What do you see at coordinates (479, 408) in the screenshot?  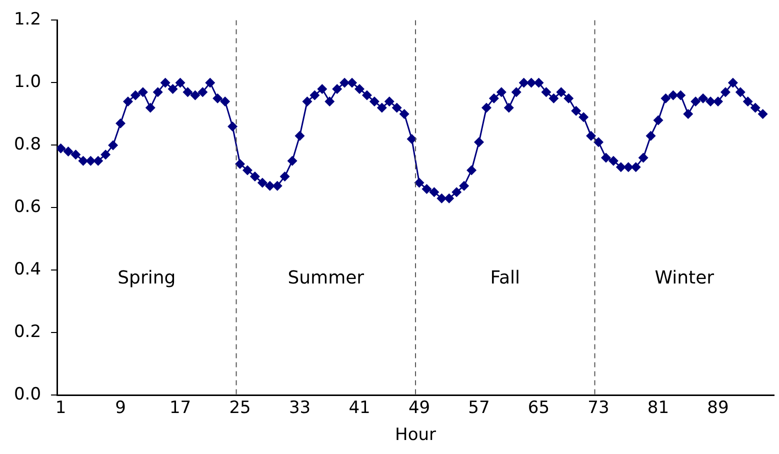 I see `x-tick-label: 57` at bounding box center [479, 408].